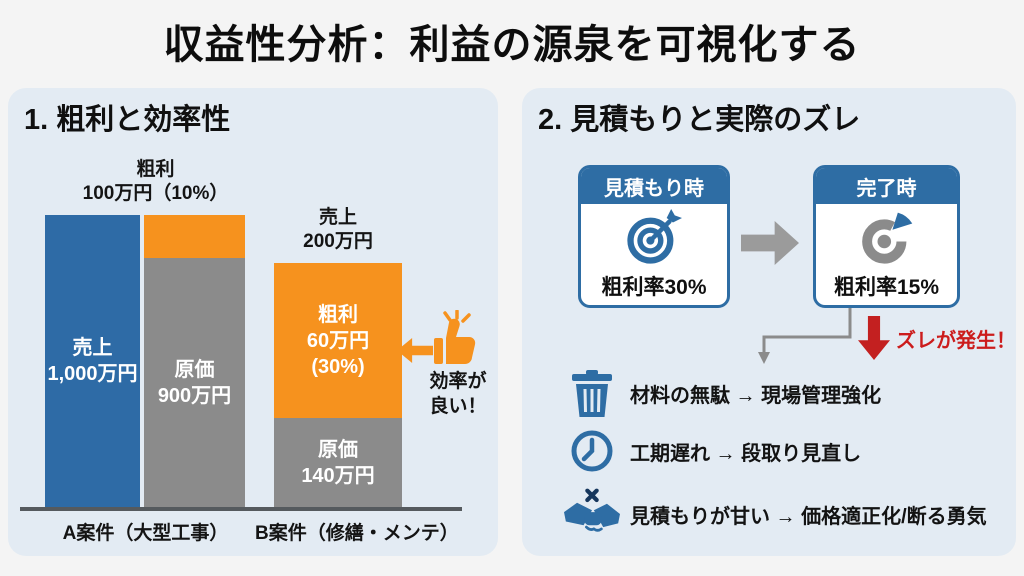  I want to click on bar-b-cost-line2: 140万円, so click(338, 475).